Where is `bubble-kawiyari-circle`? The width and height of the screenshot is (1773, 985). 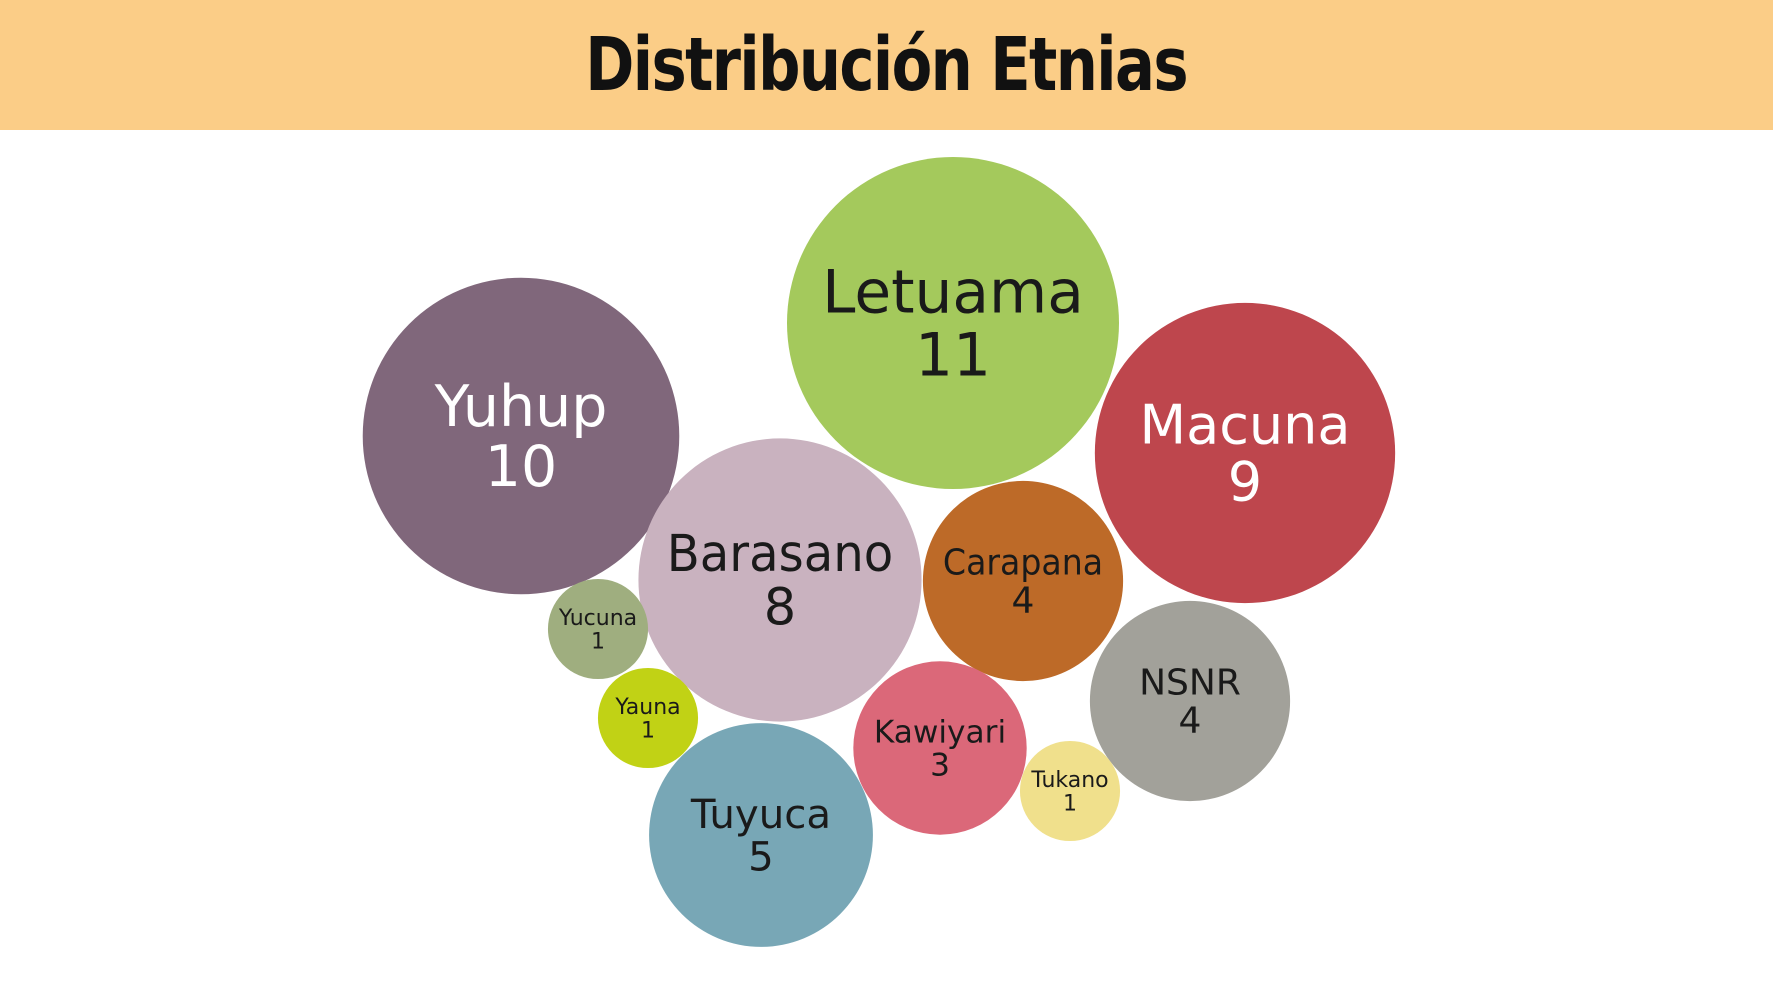 bubble-kawiyari-circle is located at coordinates (940, 748).